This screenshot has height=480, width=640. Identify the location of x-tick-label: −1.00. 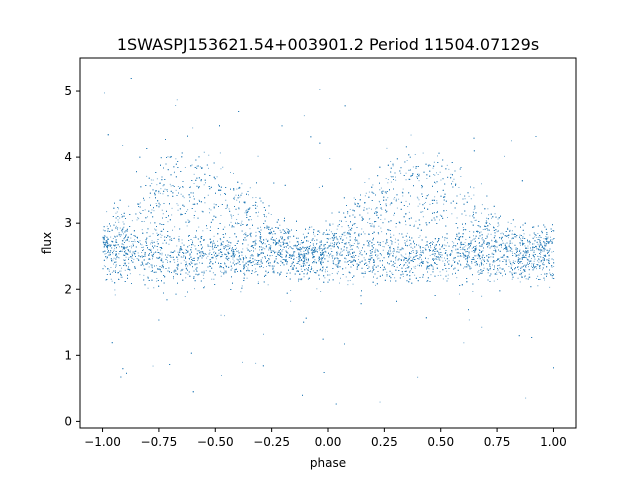
(102, 442).